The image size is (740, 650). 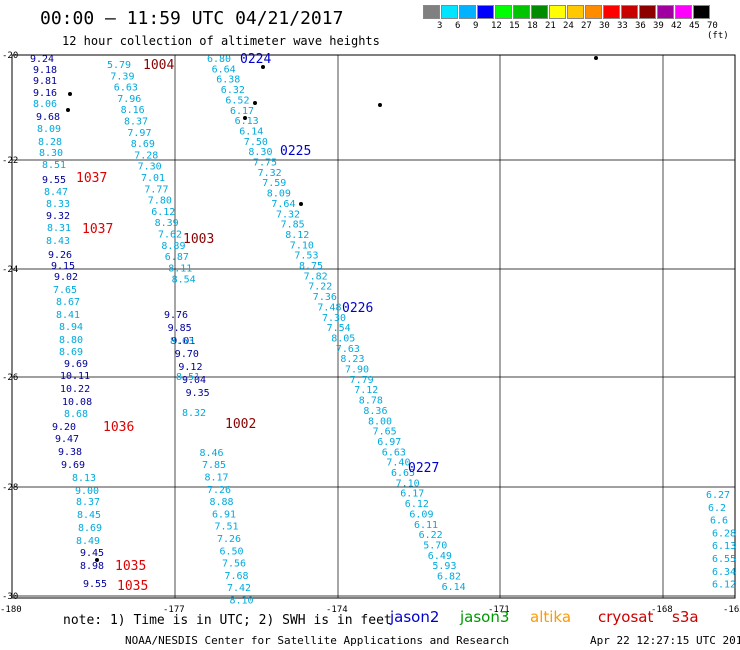 What do you see at coordinates (180, 268) in the screenshot?
I see `wave-height-value: 8.11` at bounding box center [180, 268].